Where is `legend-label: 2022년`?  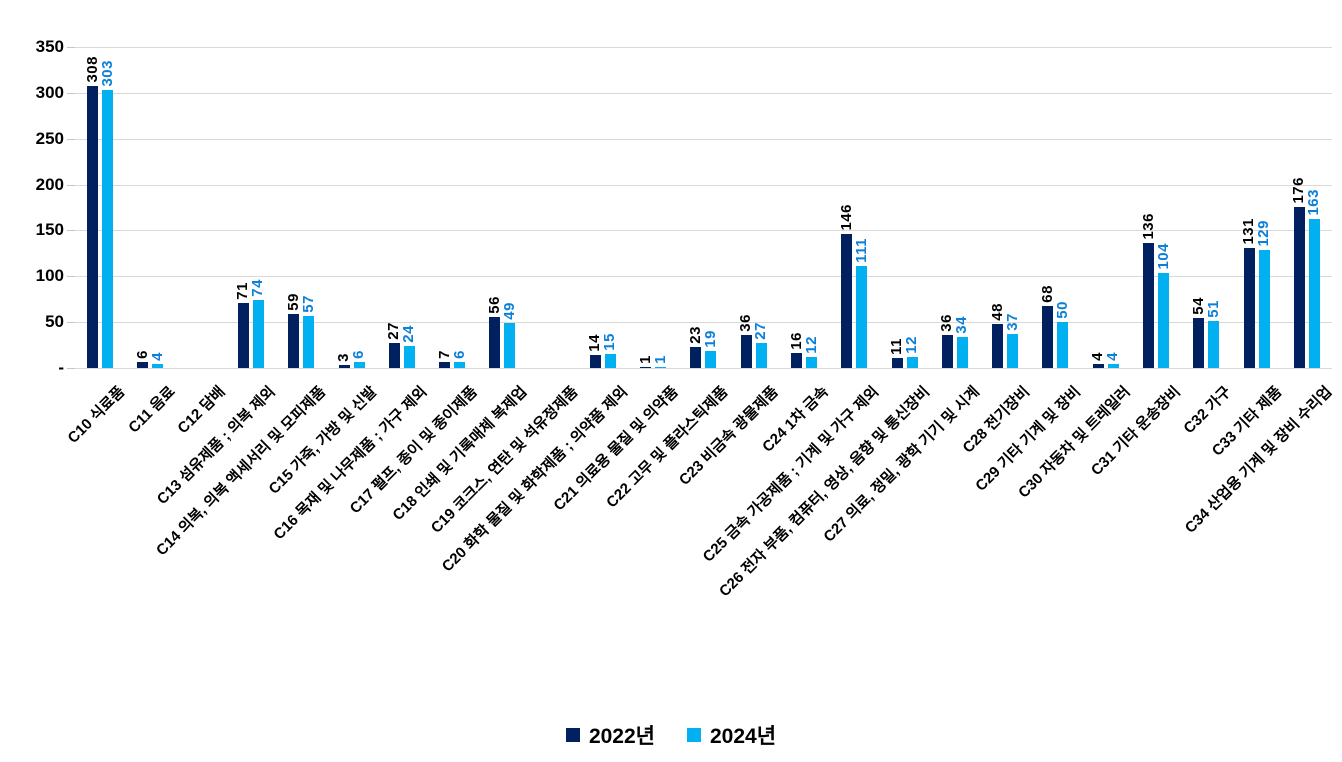
legend-label: 2022년 is located at coordinates (621, 736).